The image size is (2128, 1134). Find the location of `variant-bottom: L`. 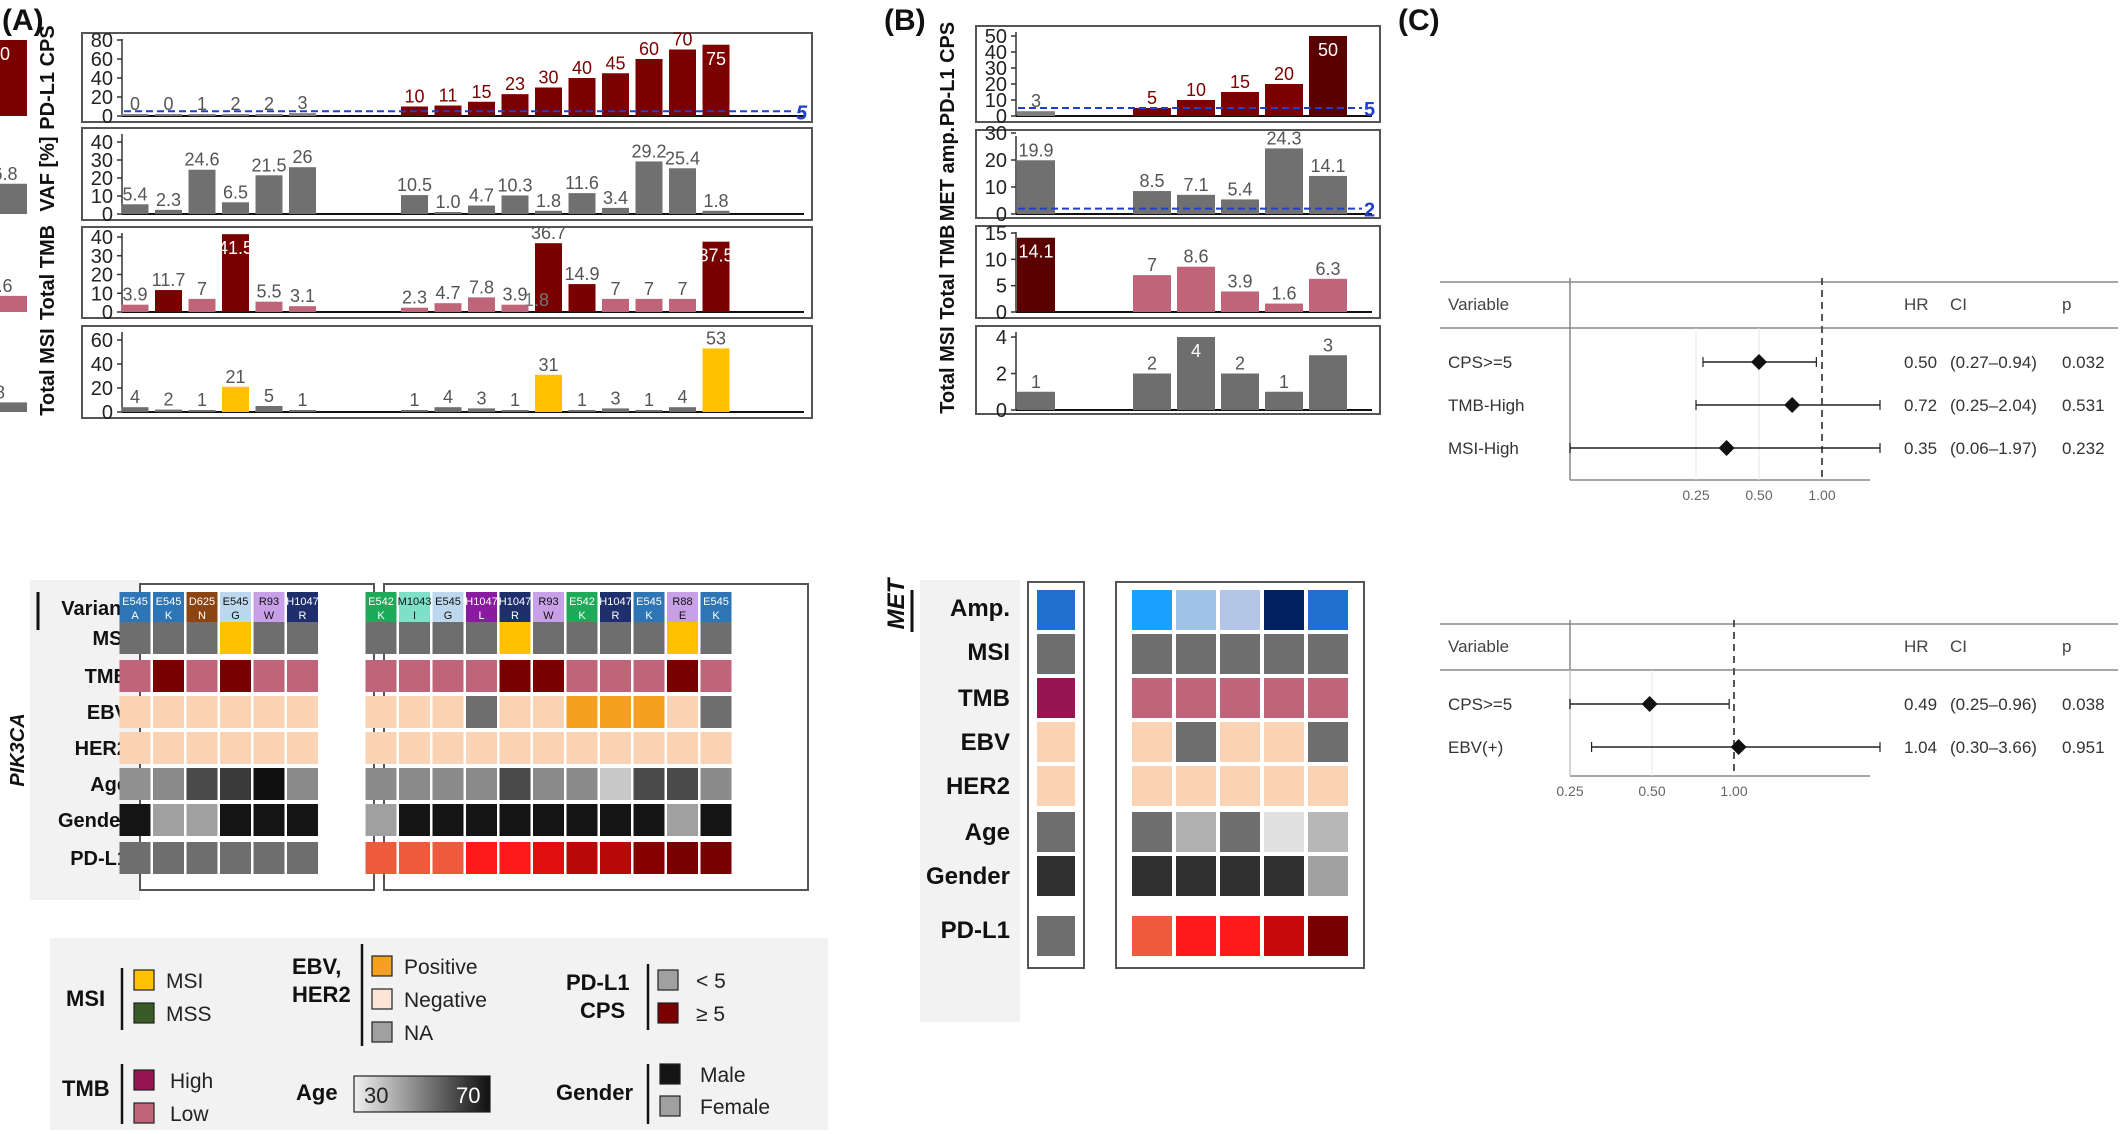

variant-bottom: L is located at coordinates (481, 616).